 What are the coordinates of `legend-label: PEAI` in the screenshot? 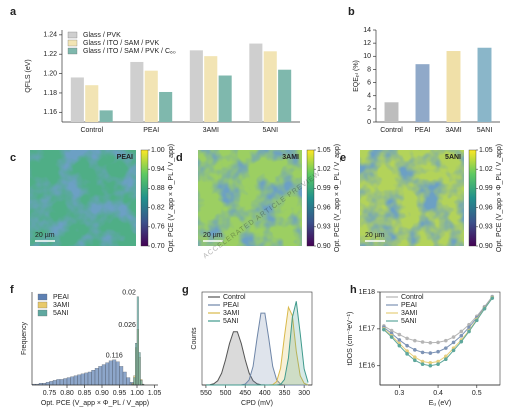 It's located at (231, 305).